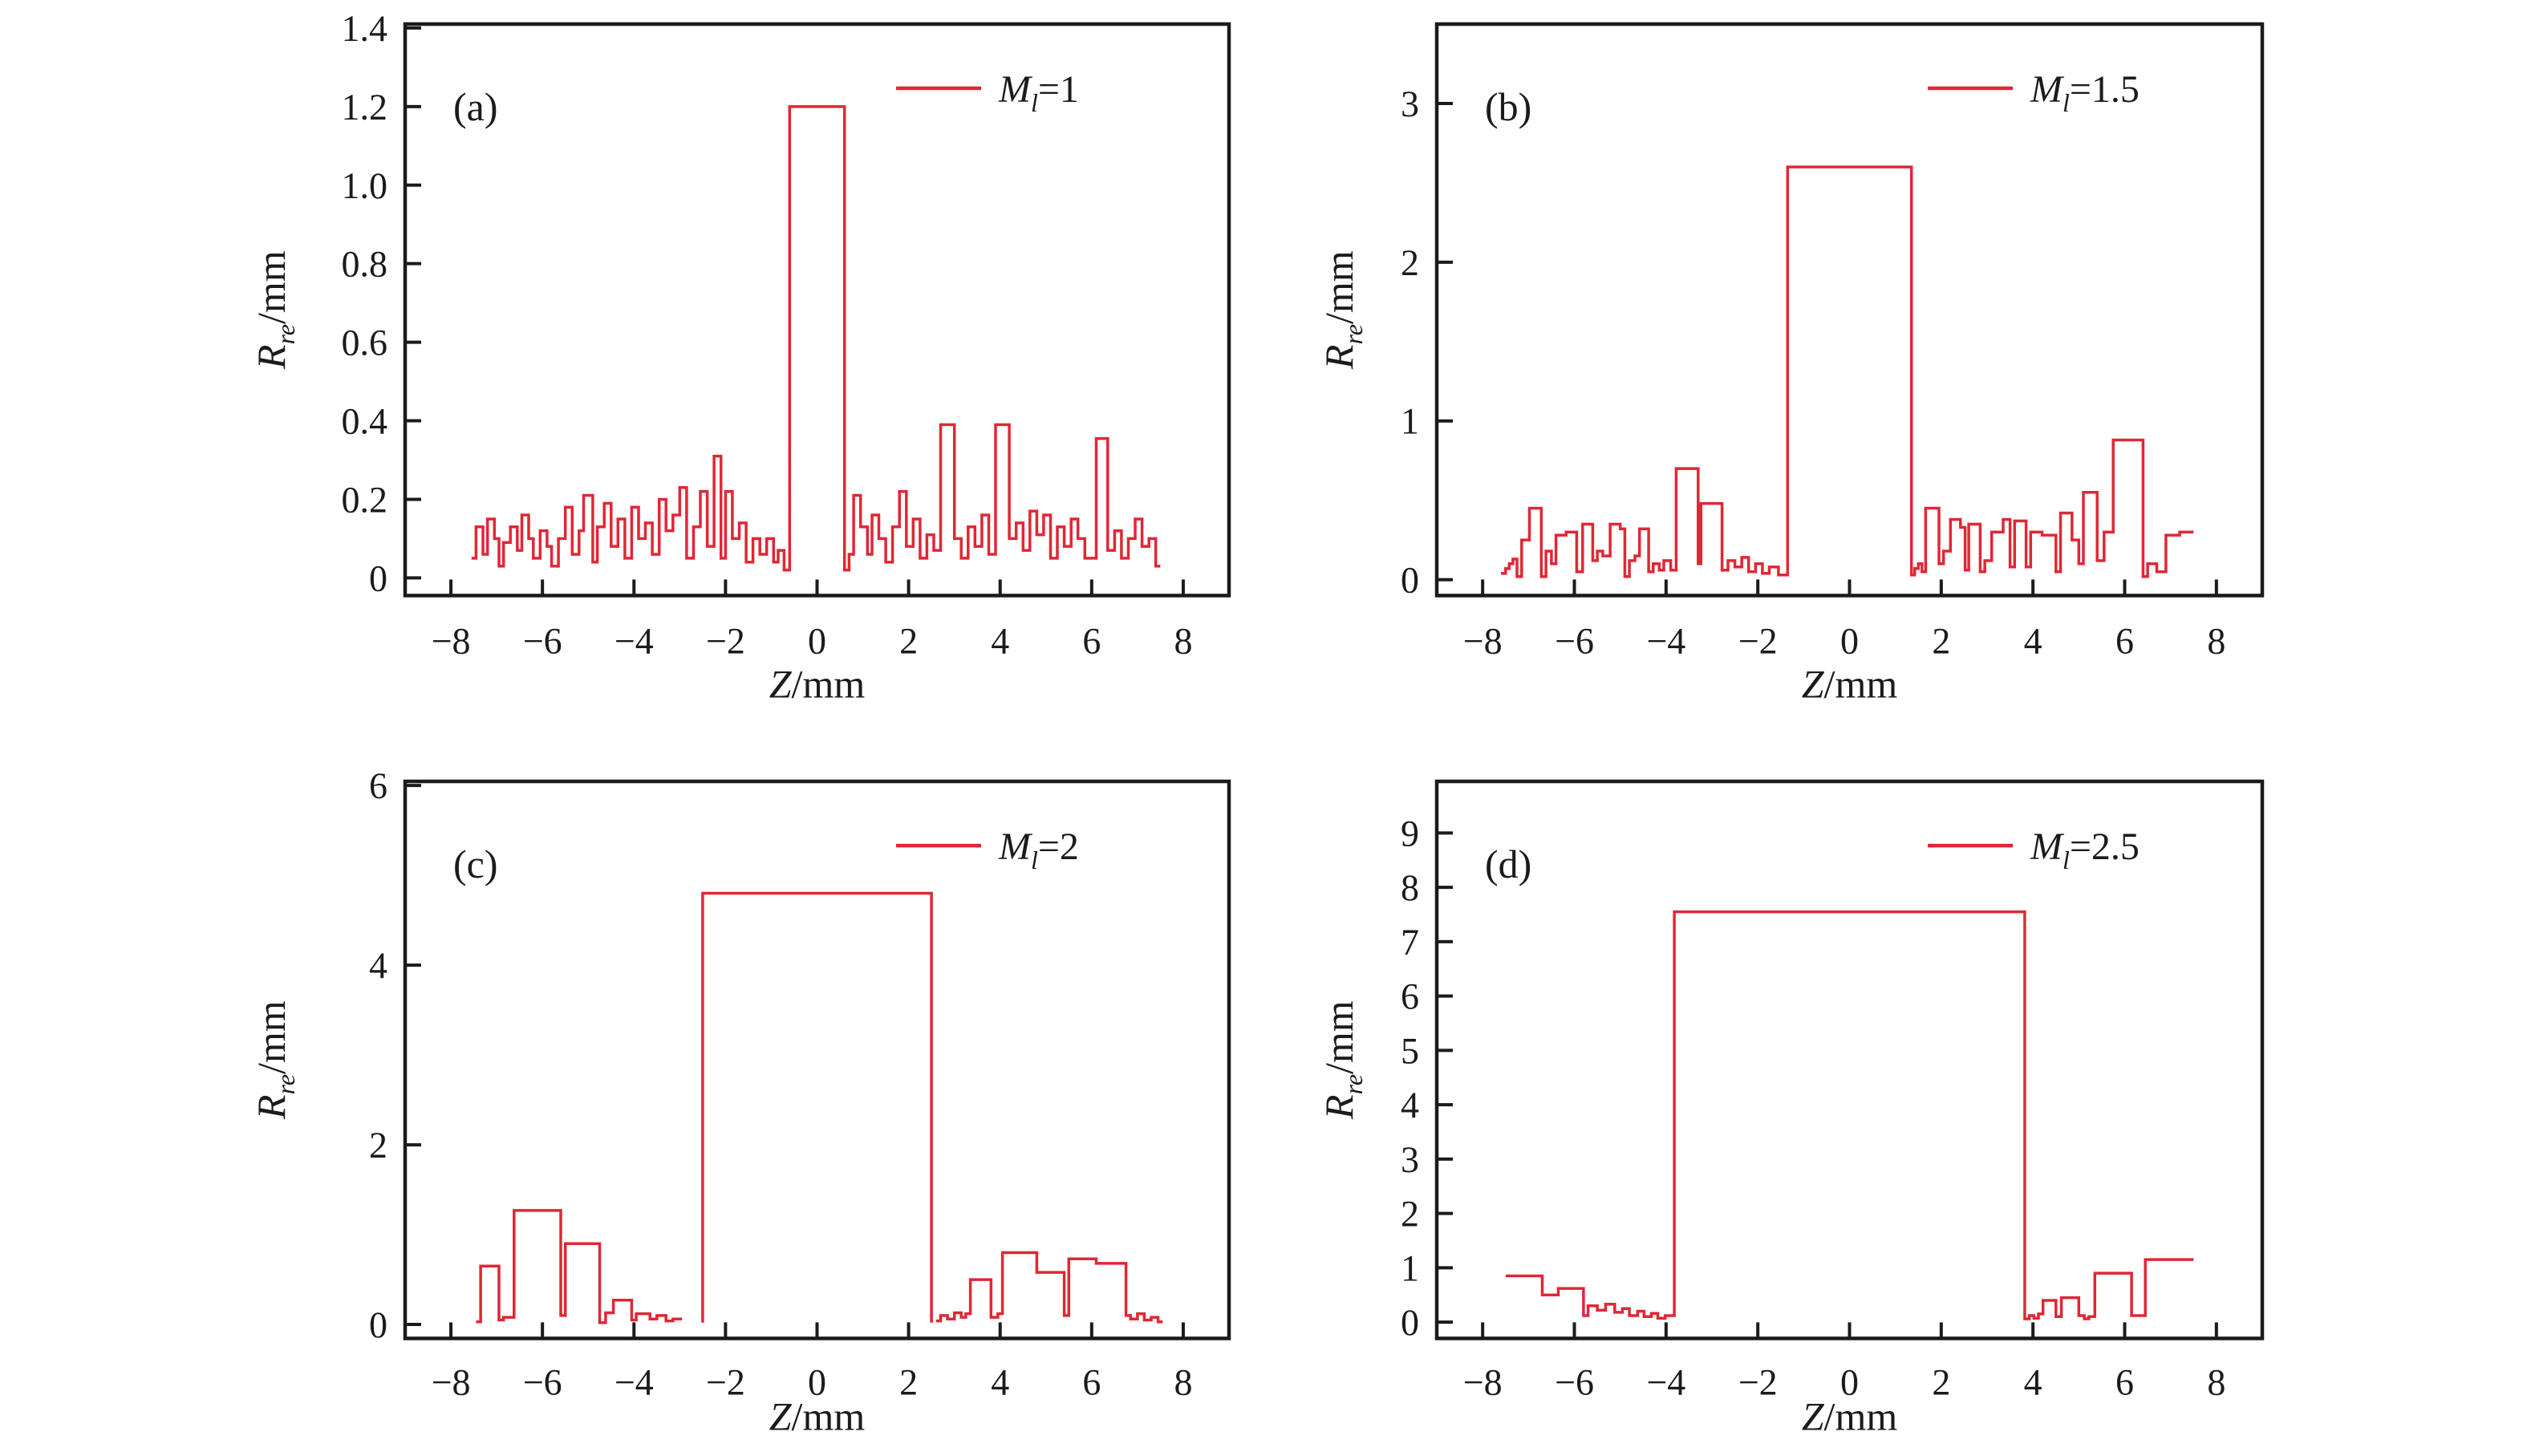  Describe the element at coordinates (1508, 864) in the screenshot. I see `panel-label: (d)` at that location.